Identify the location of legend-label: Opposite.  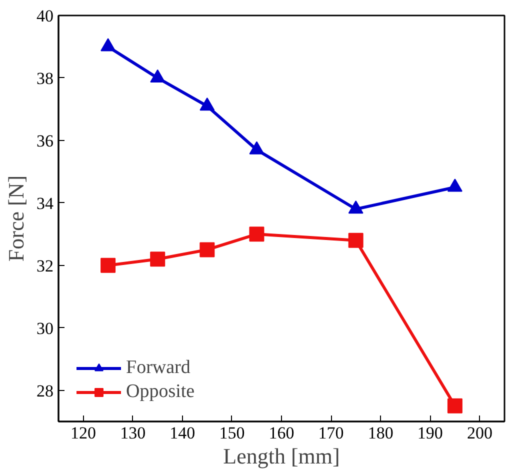
(160, 392).